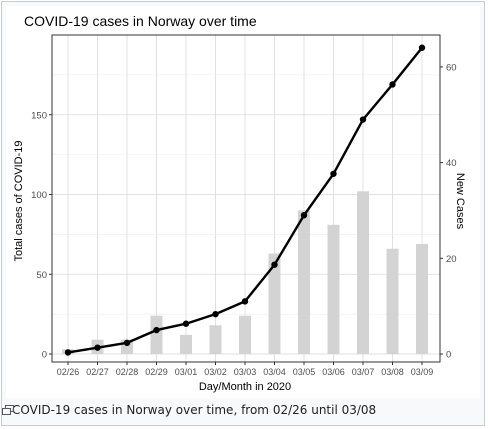  What do you see at coordinates (245, 372) in the screenshot?
I see `x-tick-label: 03/03` at bounding box center [245, 372].